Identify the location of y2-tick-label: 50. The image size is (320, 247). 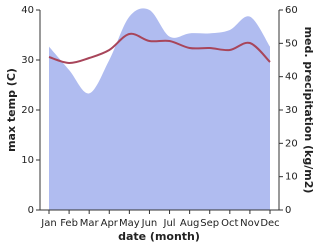
(291, 43).